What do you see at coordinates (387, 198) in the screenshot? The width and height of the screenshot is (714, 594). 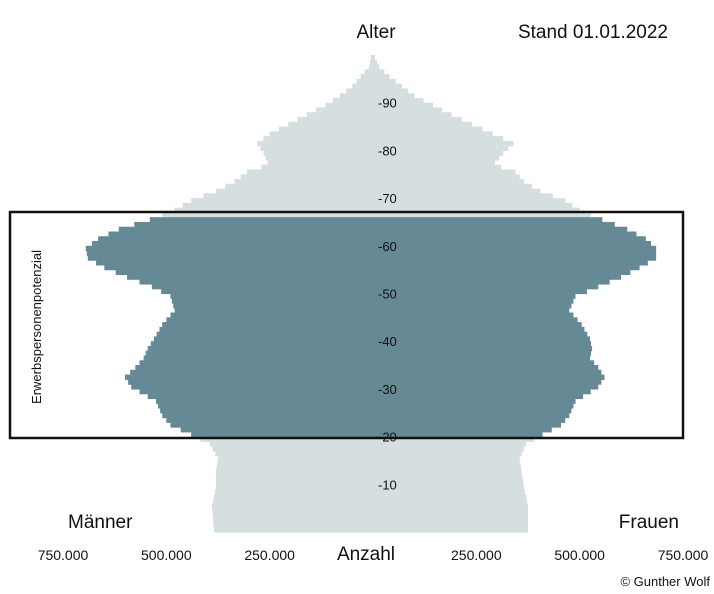 I see `age-tick-70: -70` at bounding box center [387, 198].